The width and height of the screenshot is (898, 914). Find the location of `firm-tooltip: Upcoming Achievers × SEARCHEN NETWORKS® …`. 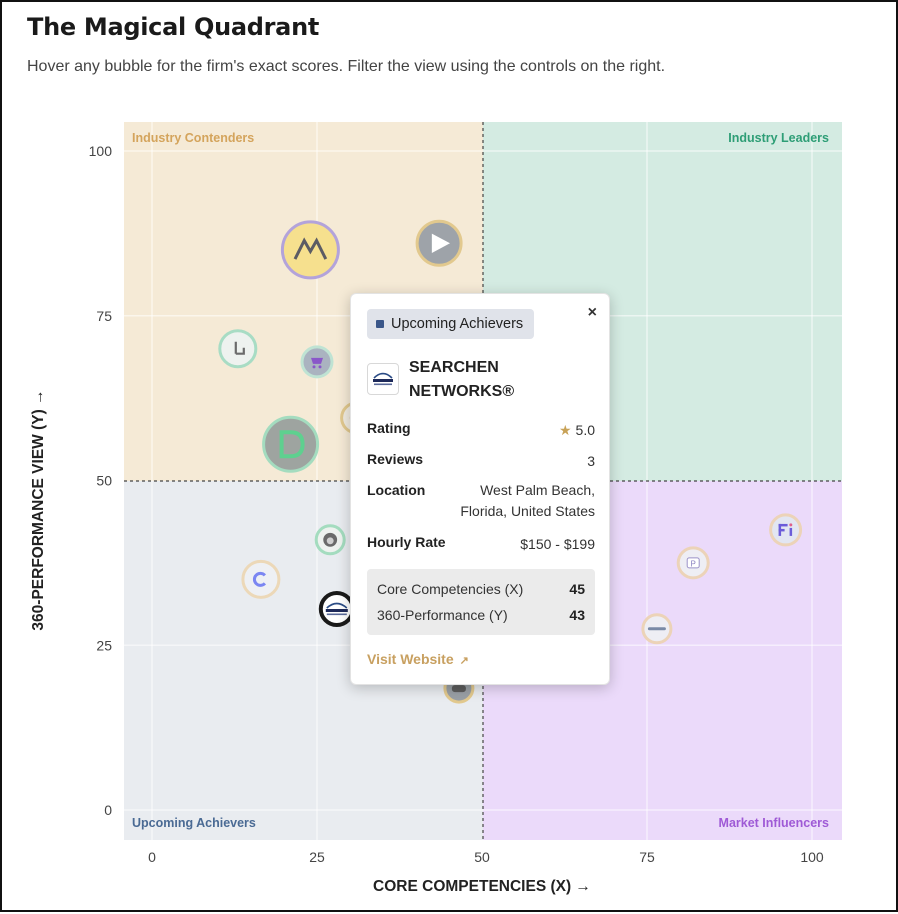

firm-tooltip: Upcoming Achievers × SEARCHEN NETWORKS® … is located at coordinates (480, 489).